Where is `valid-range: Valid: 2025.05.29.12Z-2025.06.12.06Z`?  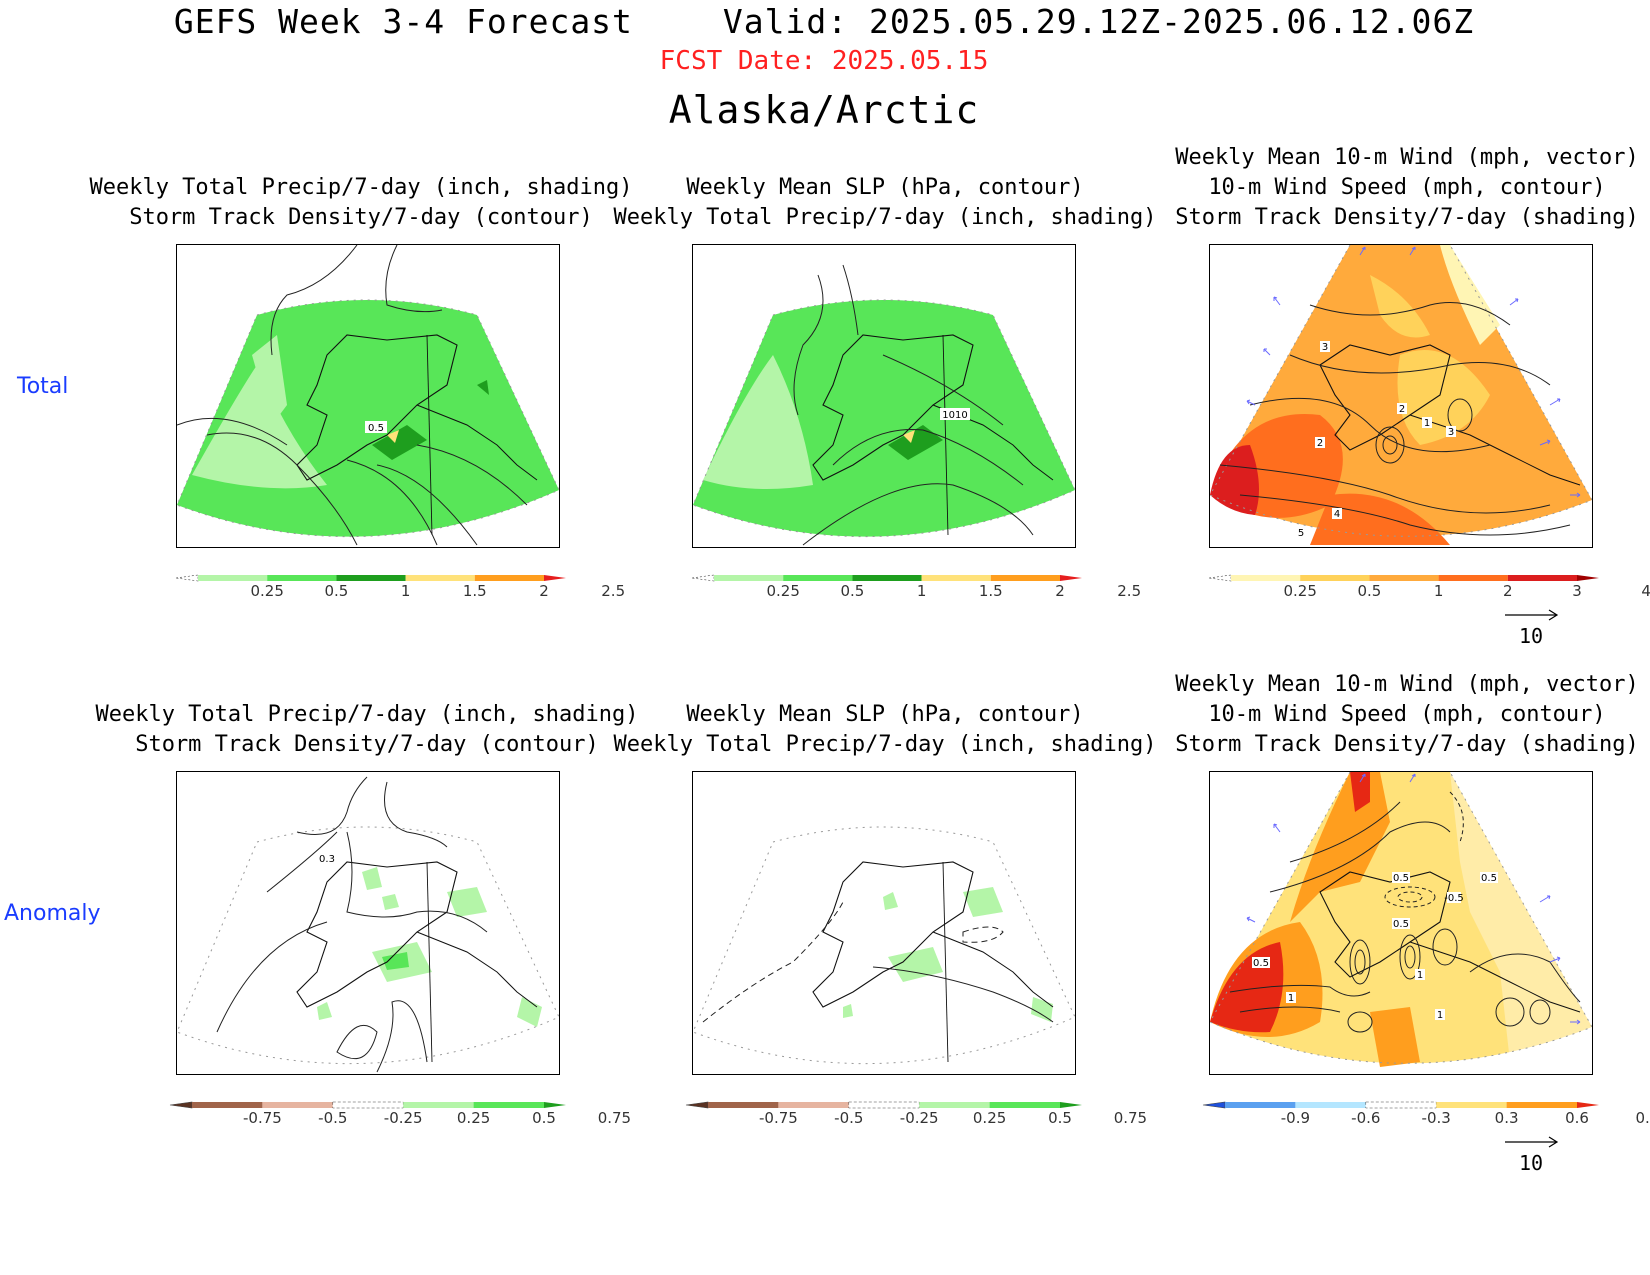 valid-range: Valid: 2025.05.29.12Z-2025.06.12.06Z is located at coordinates (1098, 21).